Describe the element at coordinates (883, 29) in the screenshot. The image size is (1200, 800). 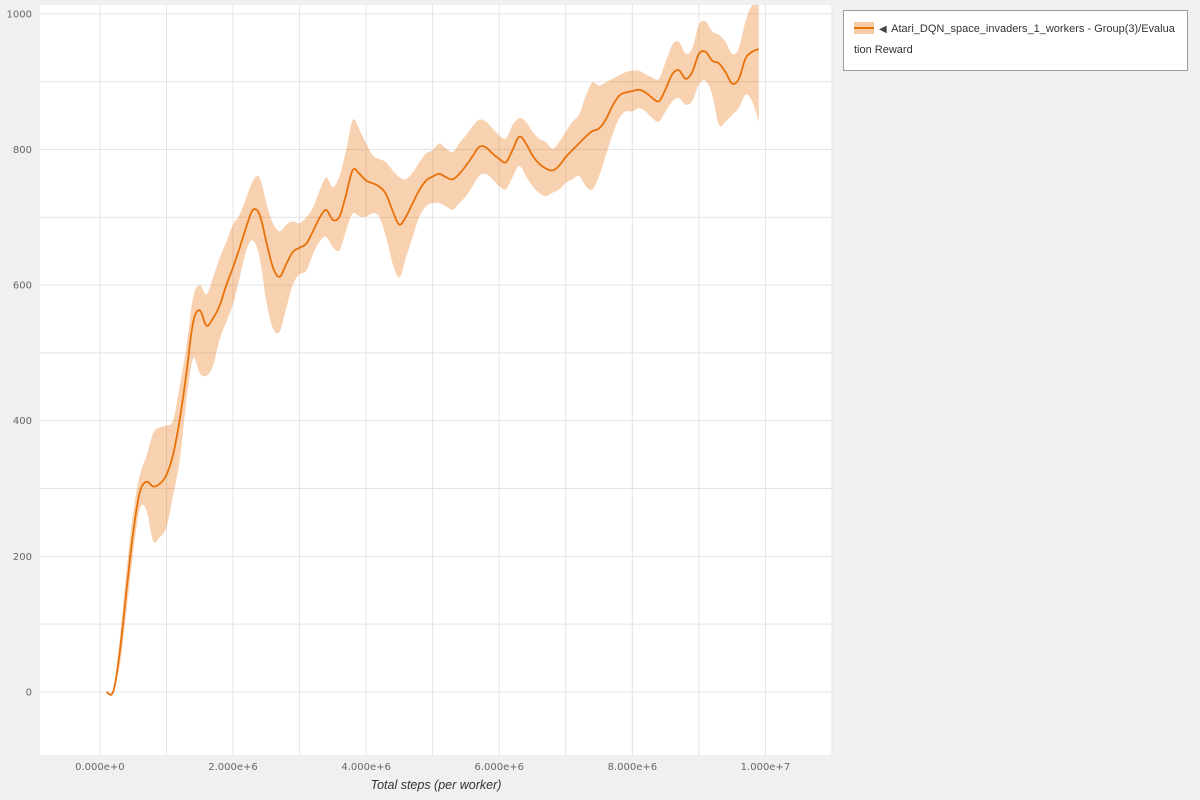
I see `legend-collapse-icon: ◀` at that location.